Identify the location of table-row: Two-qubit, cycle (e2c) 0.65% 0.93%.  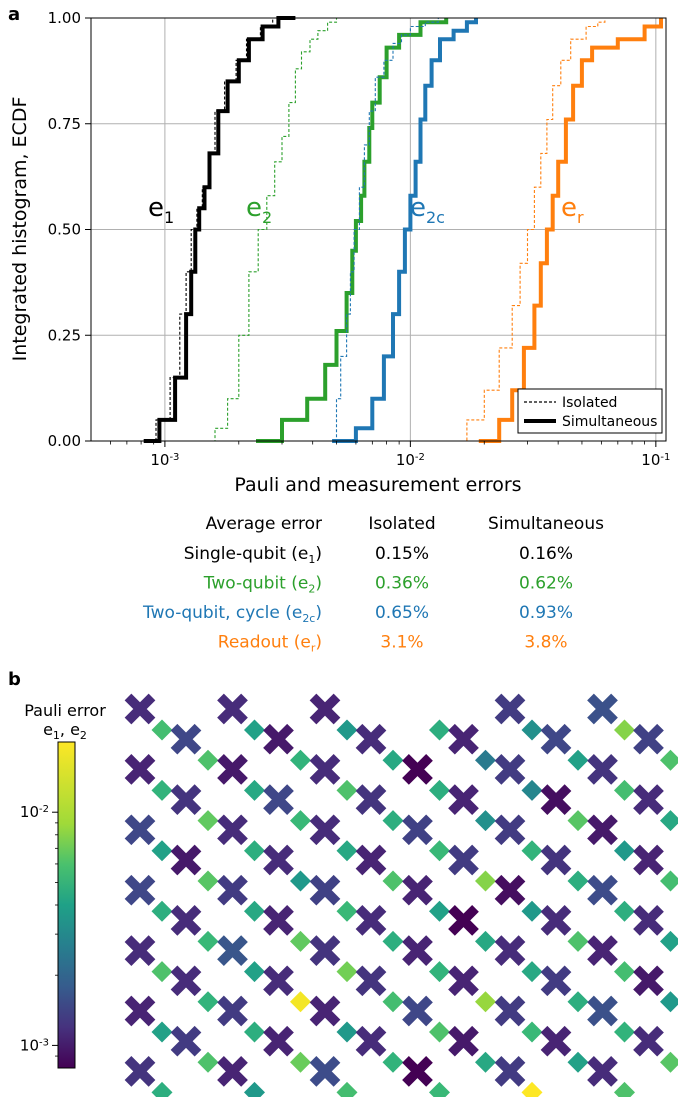
(357, 614).